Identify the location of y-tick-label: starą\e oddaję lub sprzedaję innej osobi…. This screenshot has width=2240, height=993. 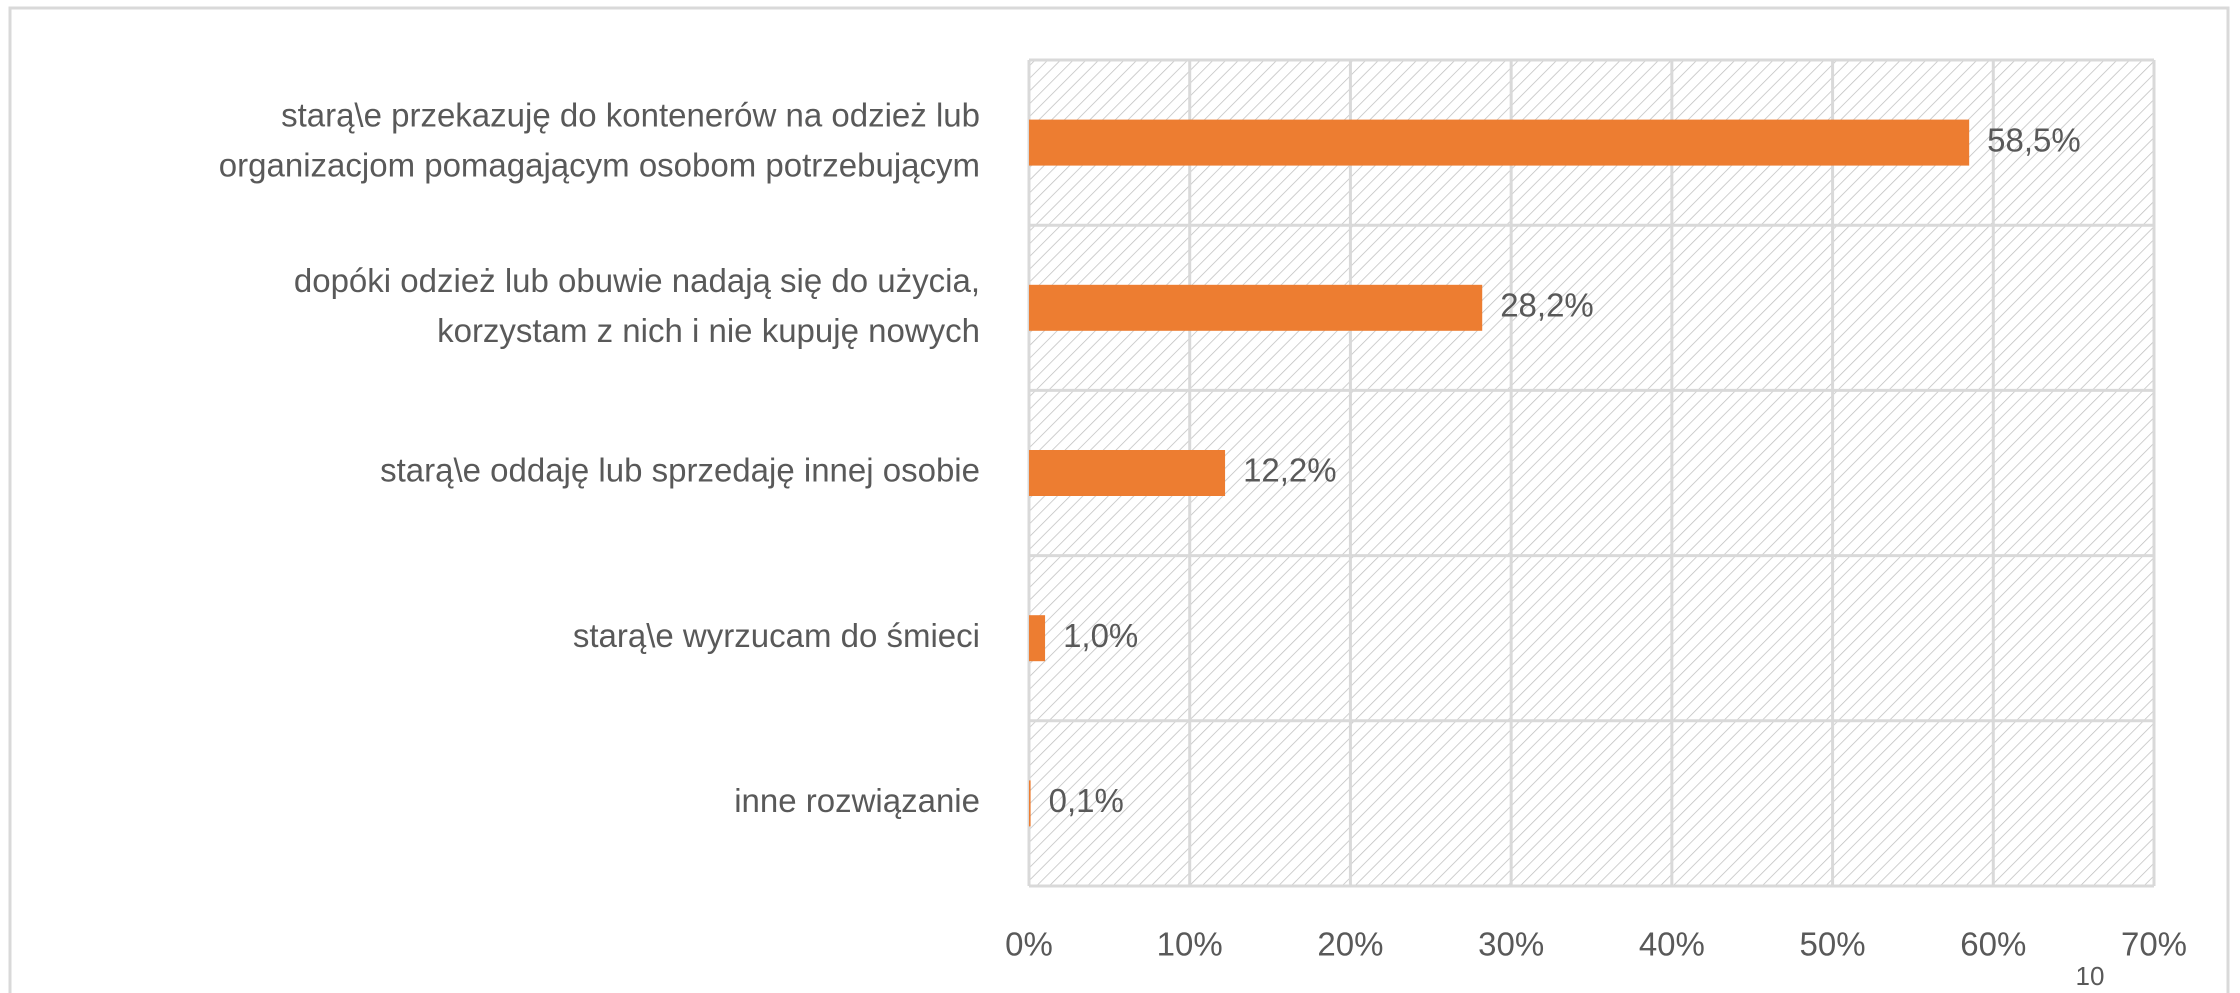
(680, 470).